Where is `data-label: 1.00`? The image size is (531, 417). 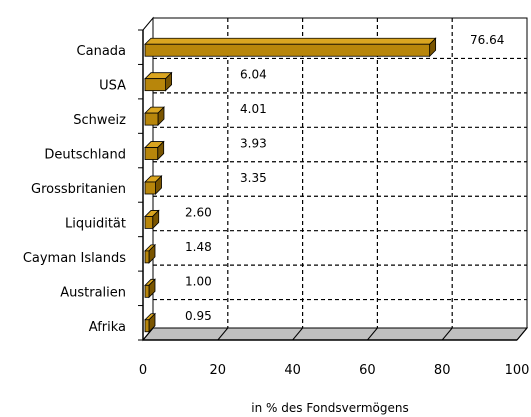
data-label: 1.00 is located at coordinates (198, 281).